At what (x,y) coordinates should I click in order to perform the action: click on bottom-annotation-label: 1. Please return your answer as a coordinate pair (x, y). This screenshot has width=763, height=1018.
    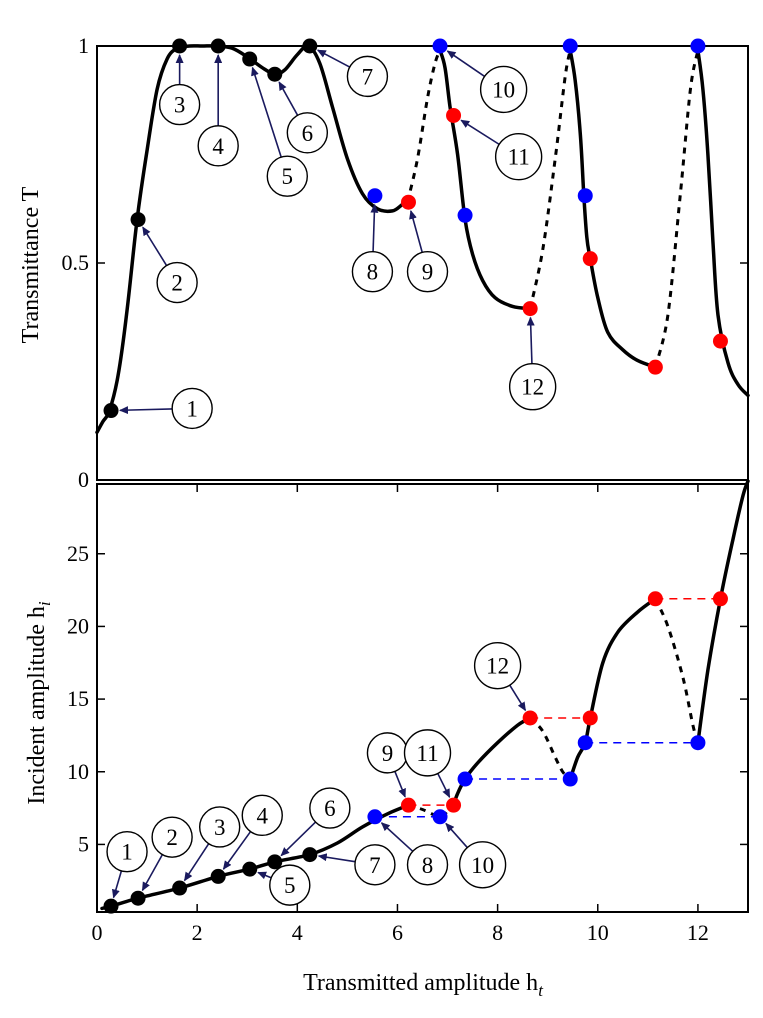
    Looking at the image, I should click on (127, 852).